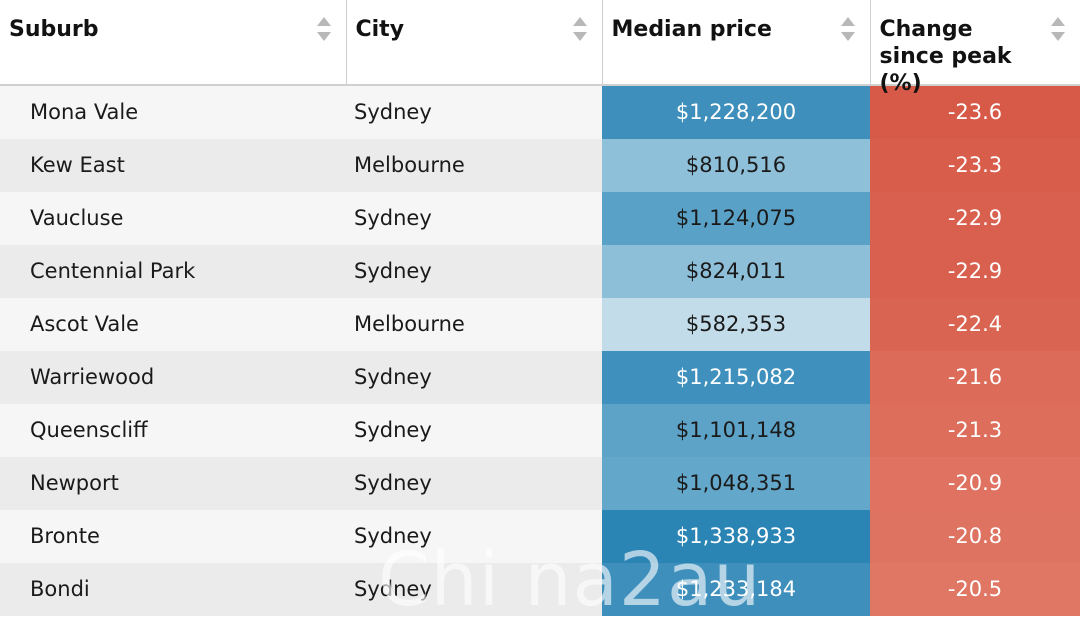 Image resolution: width=1080 pixels, height=623 pixels. I want to click on change-cell: -21.3, so click(975, 430).